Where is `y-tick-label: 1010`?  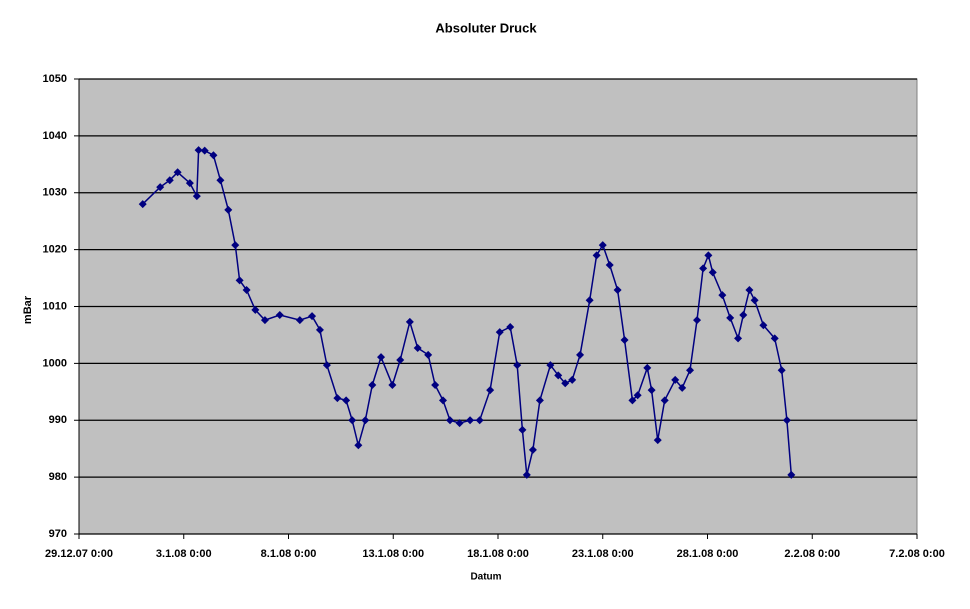 y-tick-label: 1010 is located at coordinates (55, 306).